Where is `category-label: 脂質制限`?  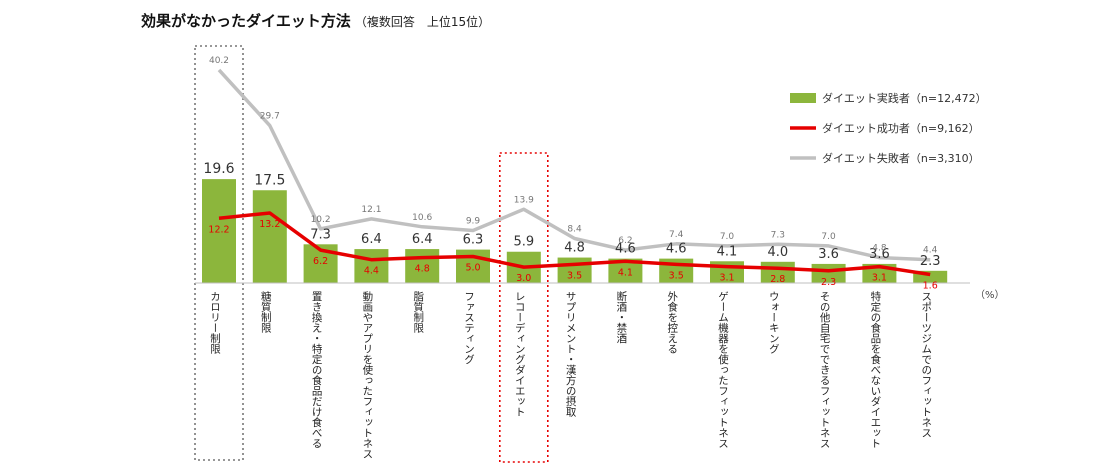 category-label: 脂質制限 is located at coordinates (418, 312).